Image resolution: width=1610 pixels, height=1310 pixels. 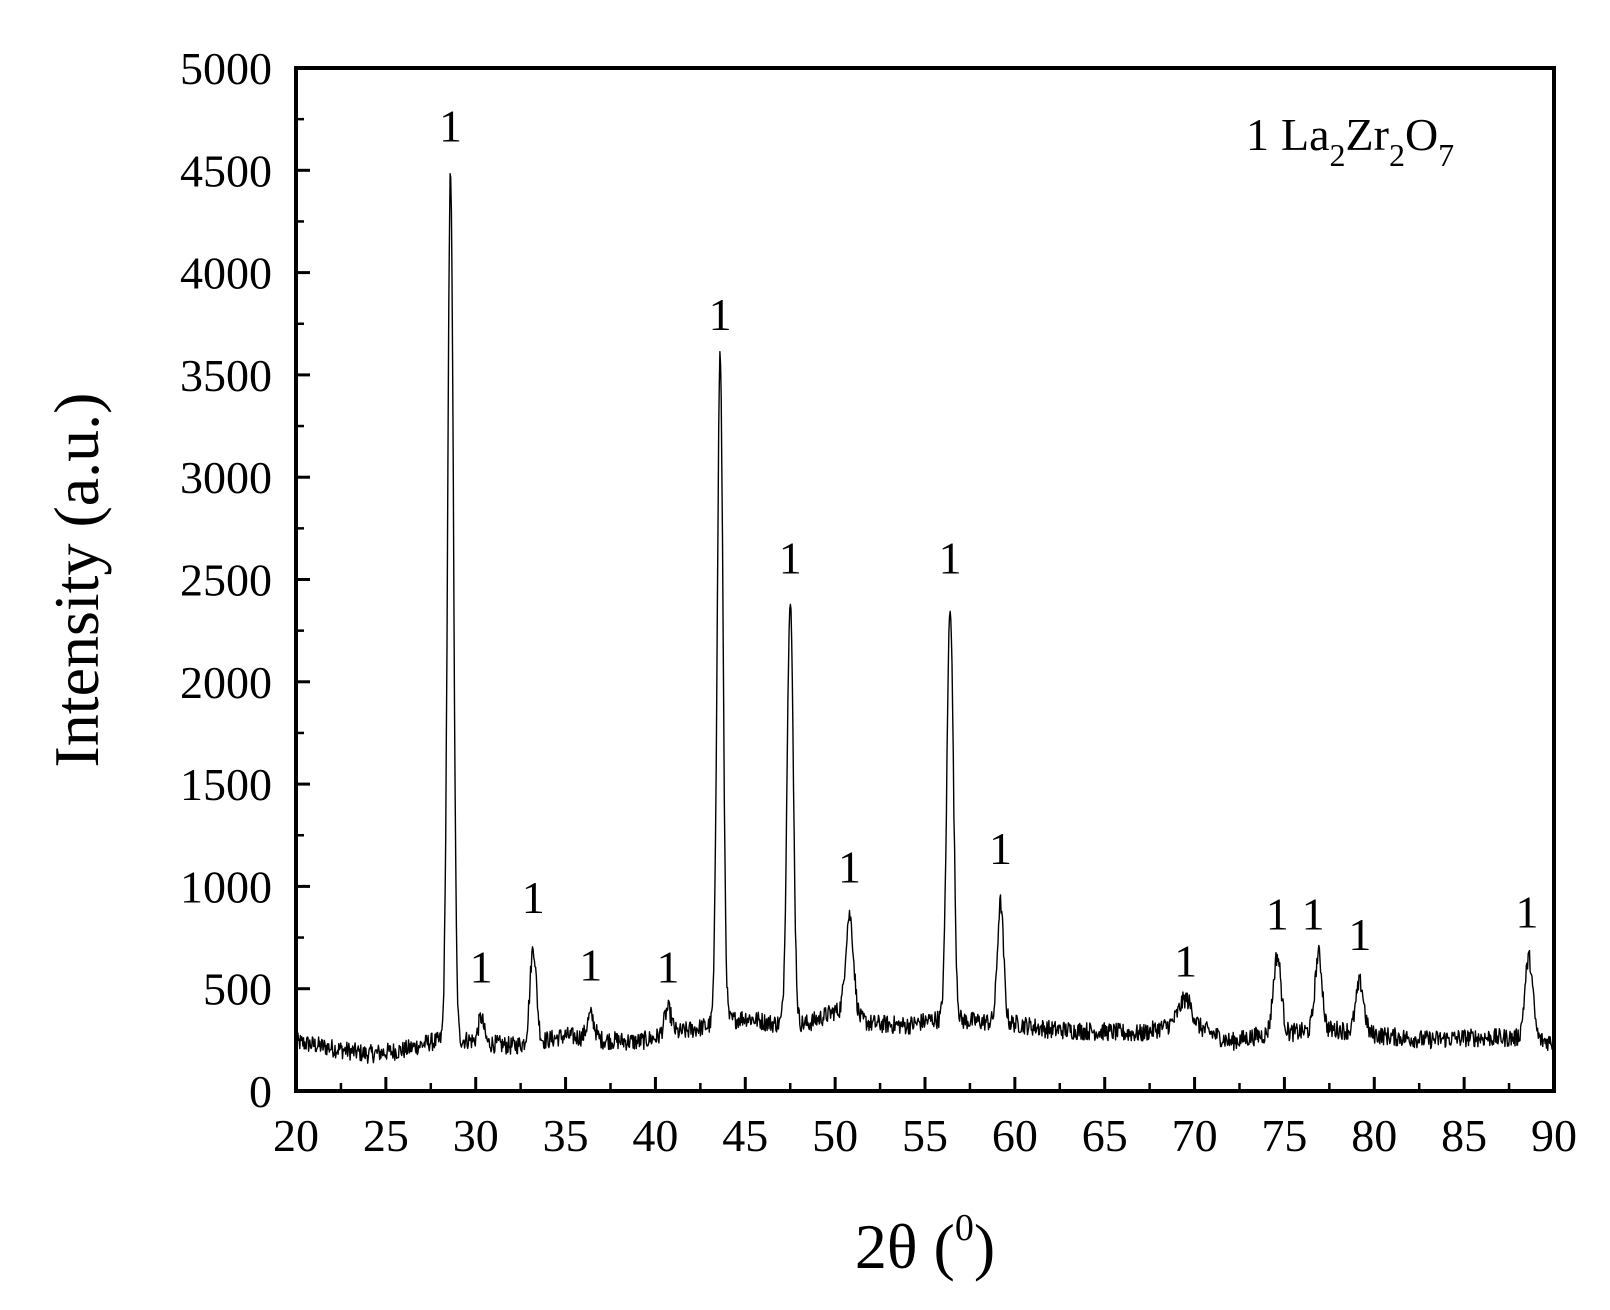 I want to click on x-tick-label: 20, so click(x=296, y=1135).